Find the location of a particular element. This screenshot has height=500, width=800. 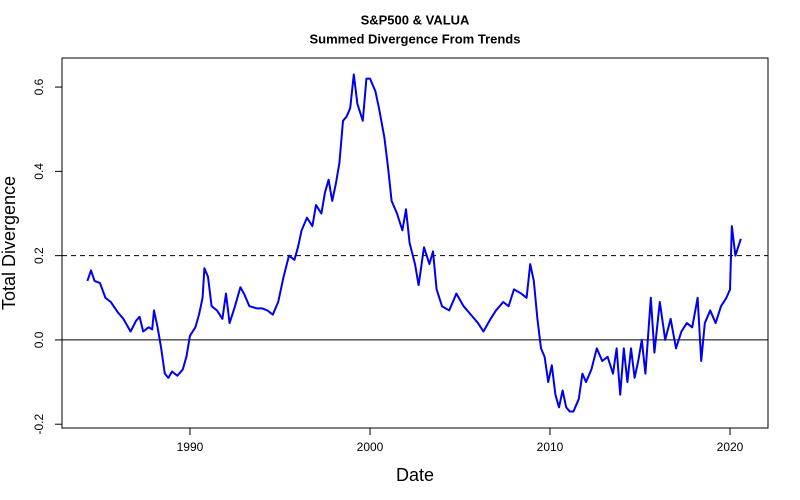

y-tick-label: 0.2 is located at coordinates (39, 255).